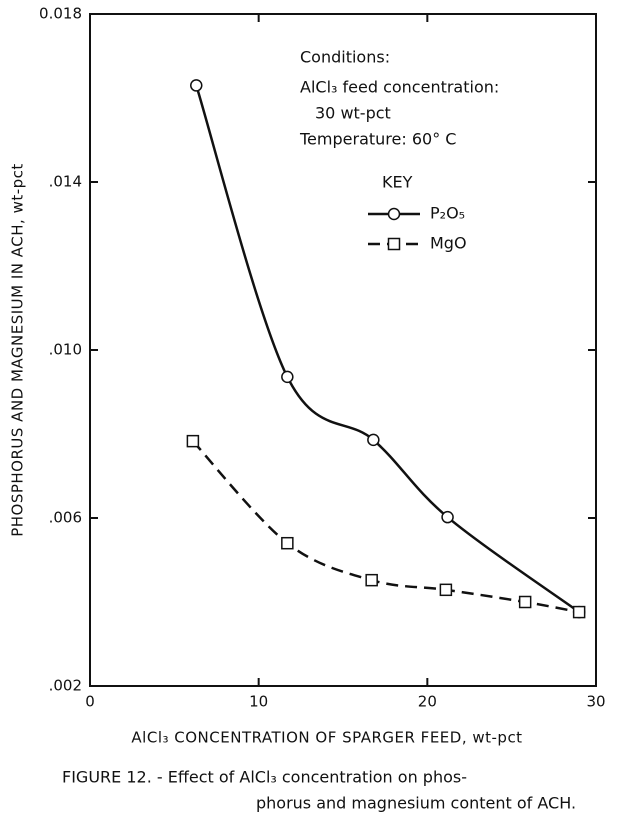 This screenshot has width=622, height=822. Describe the element at coordinates (448, 243) in the screenshot. I see `legend-label: MgO` at that location.